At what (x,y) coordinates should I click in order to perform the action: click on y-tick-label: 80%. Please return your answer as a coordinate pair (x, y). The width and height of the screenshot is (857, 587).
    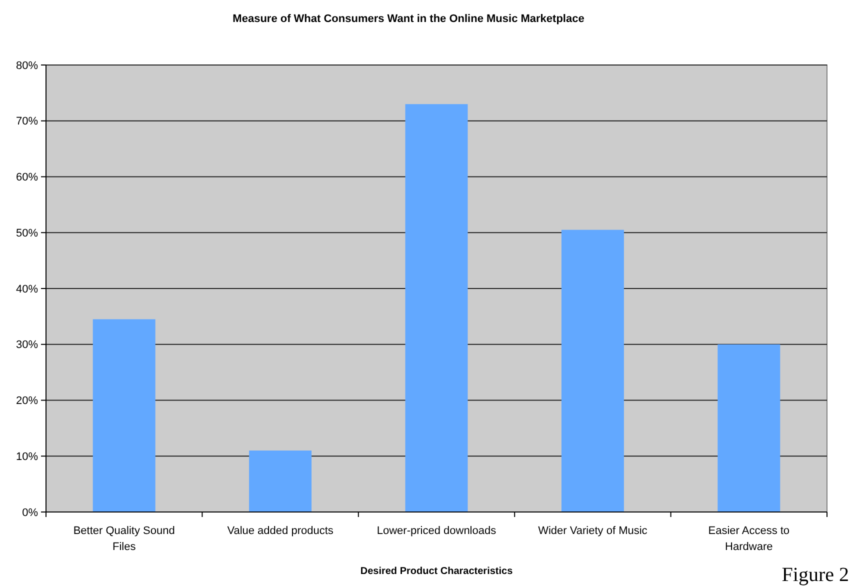
    Looking at the image, I should click on (27, 66).